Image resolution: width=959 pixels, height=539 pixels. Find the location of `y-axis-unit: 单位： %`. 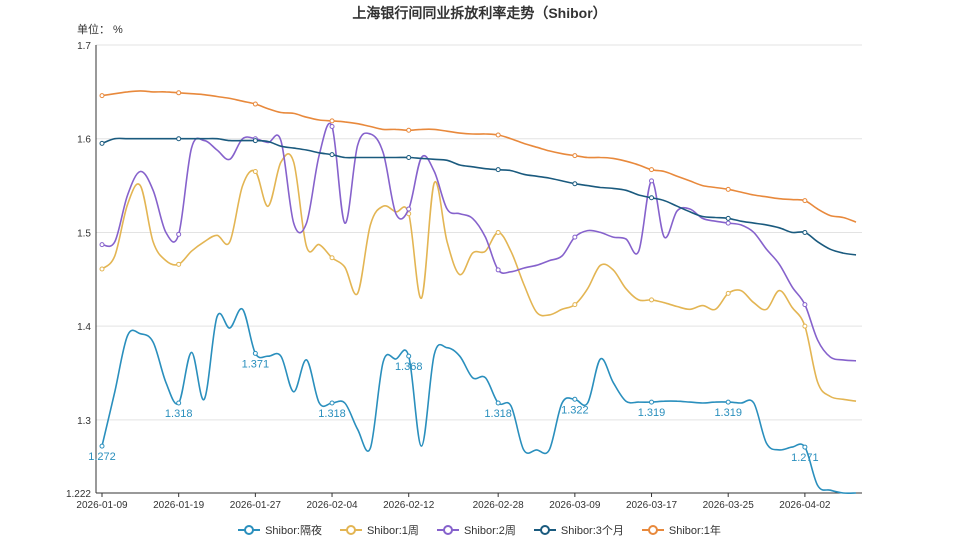

y-axis-unit: 单位： % is located at coordinates (100, 30).